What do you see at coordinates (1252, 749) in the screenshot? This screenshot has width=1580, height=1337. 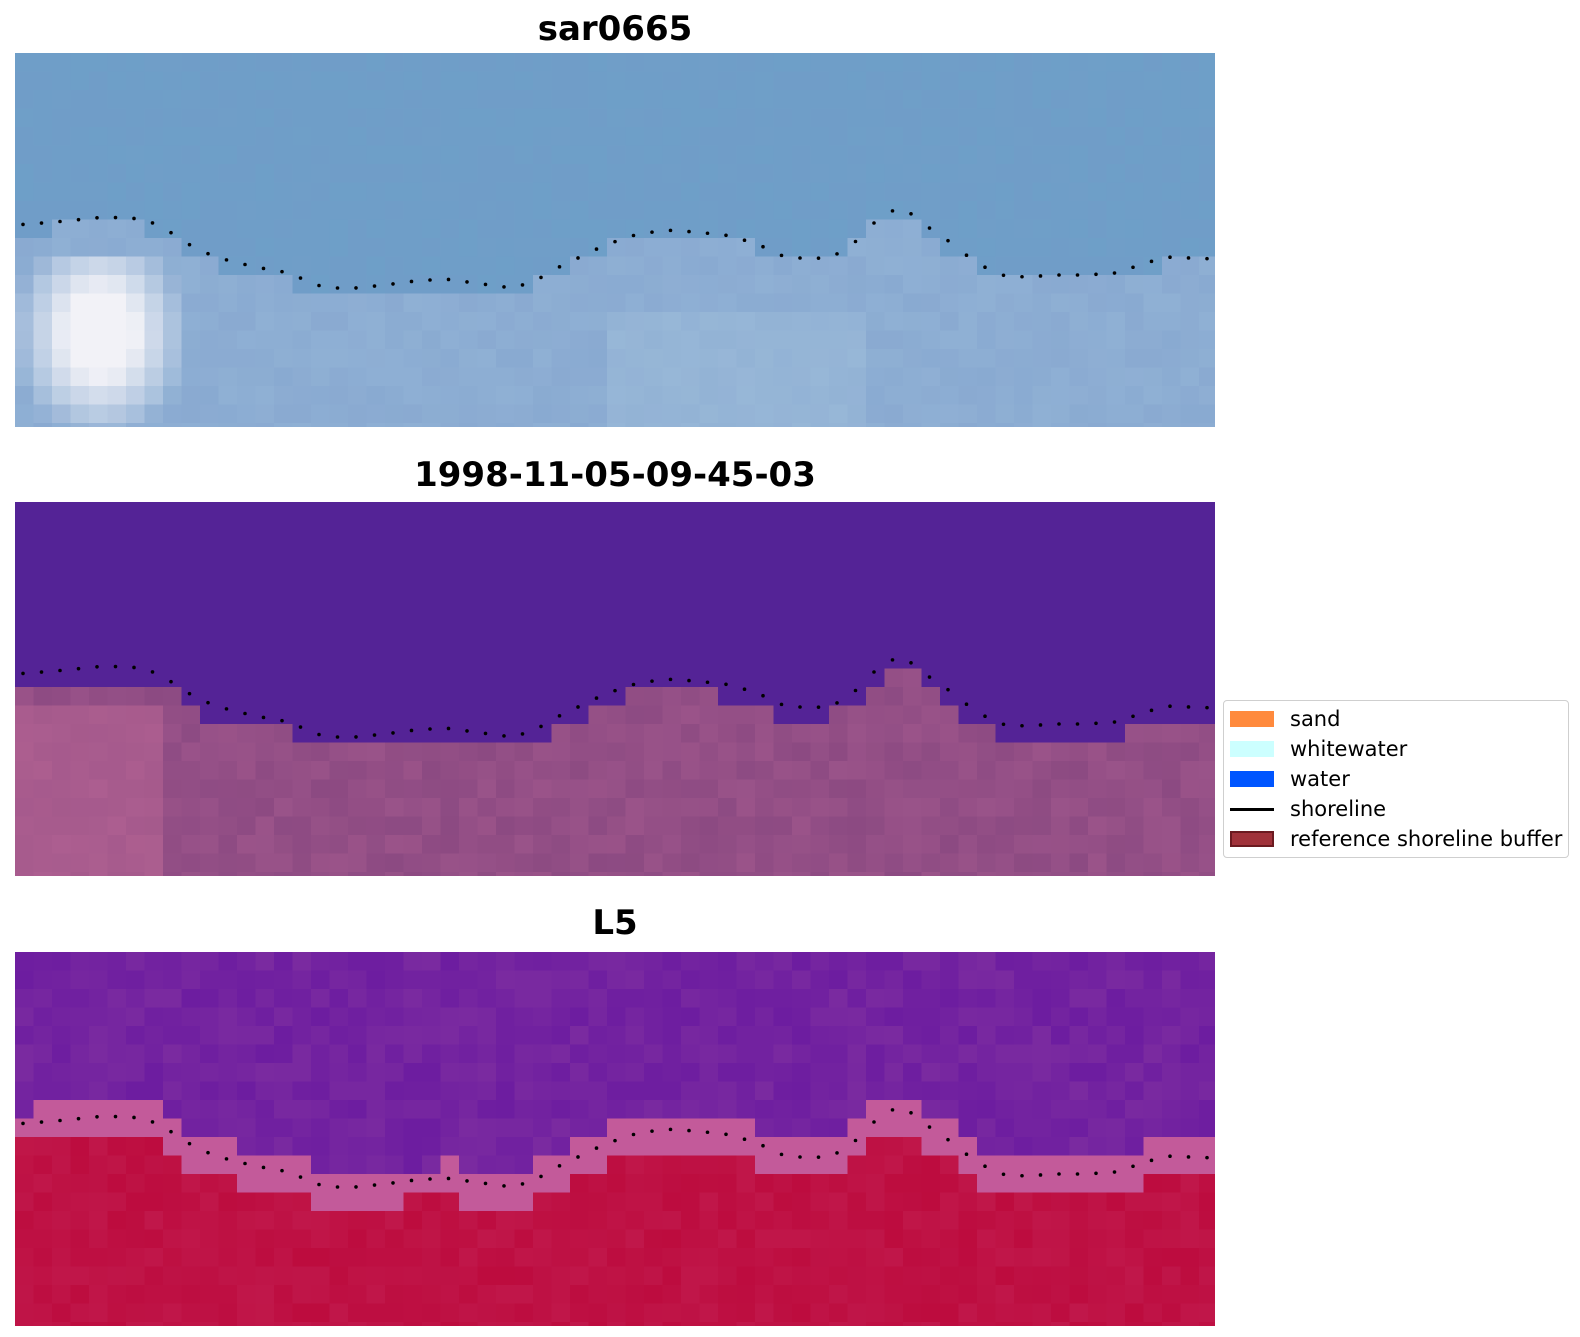 I see `whitewater-swatch` at bounding box center [1252, 749].